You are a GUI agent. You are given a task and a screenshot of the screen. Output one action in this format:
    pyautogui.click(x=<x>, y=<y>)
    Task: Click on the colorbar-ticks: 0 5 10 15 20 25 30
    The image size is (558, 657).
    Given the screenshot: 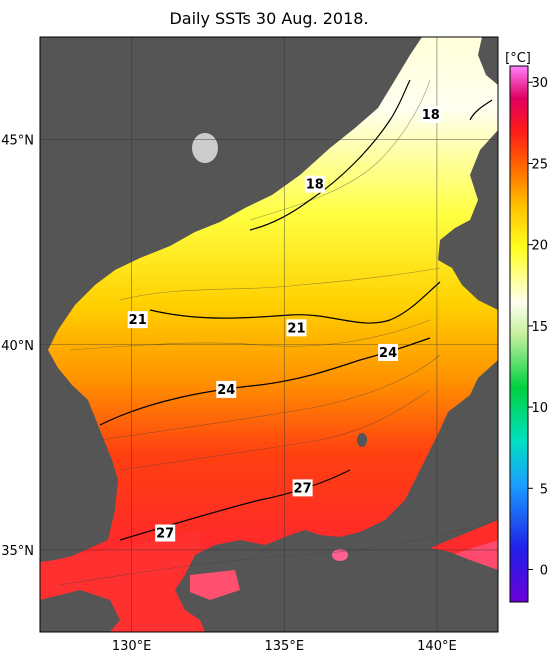 What is the action you would take?
    pyautogui.click(x=538, y=327)
    